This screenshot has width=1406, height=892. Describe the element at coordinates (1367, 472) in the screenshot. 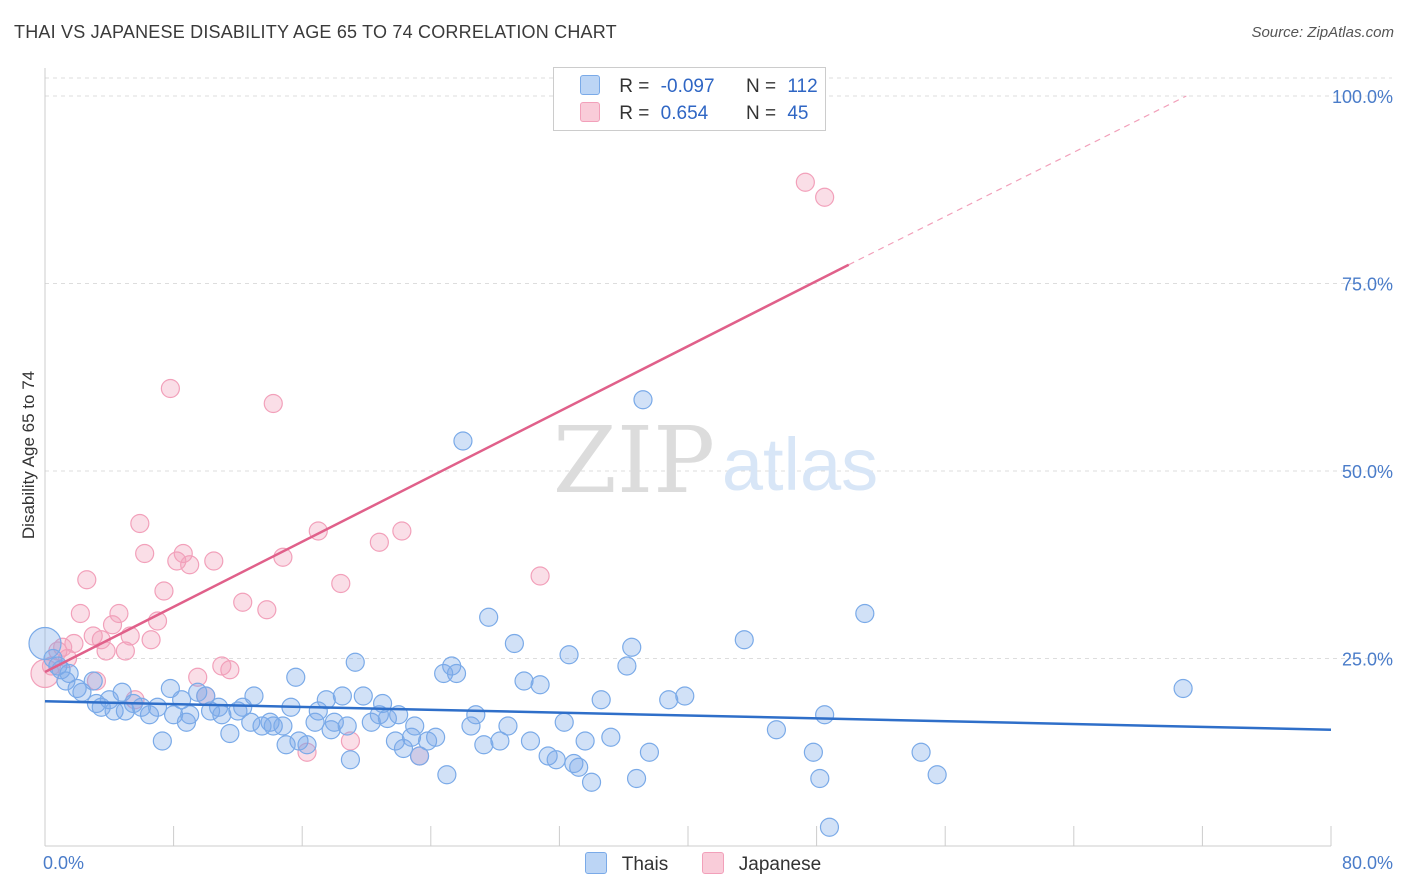

I see `y-tick-label: 50.0%` at that location.